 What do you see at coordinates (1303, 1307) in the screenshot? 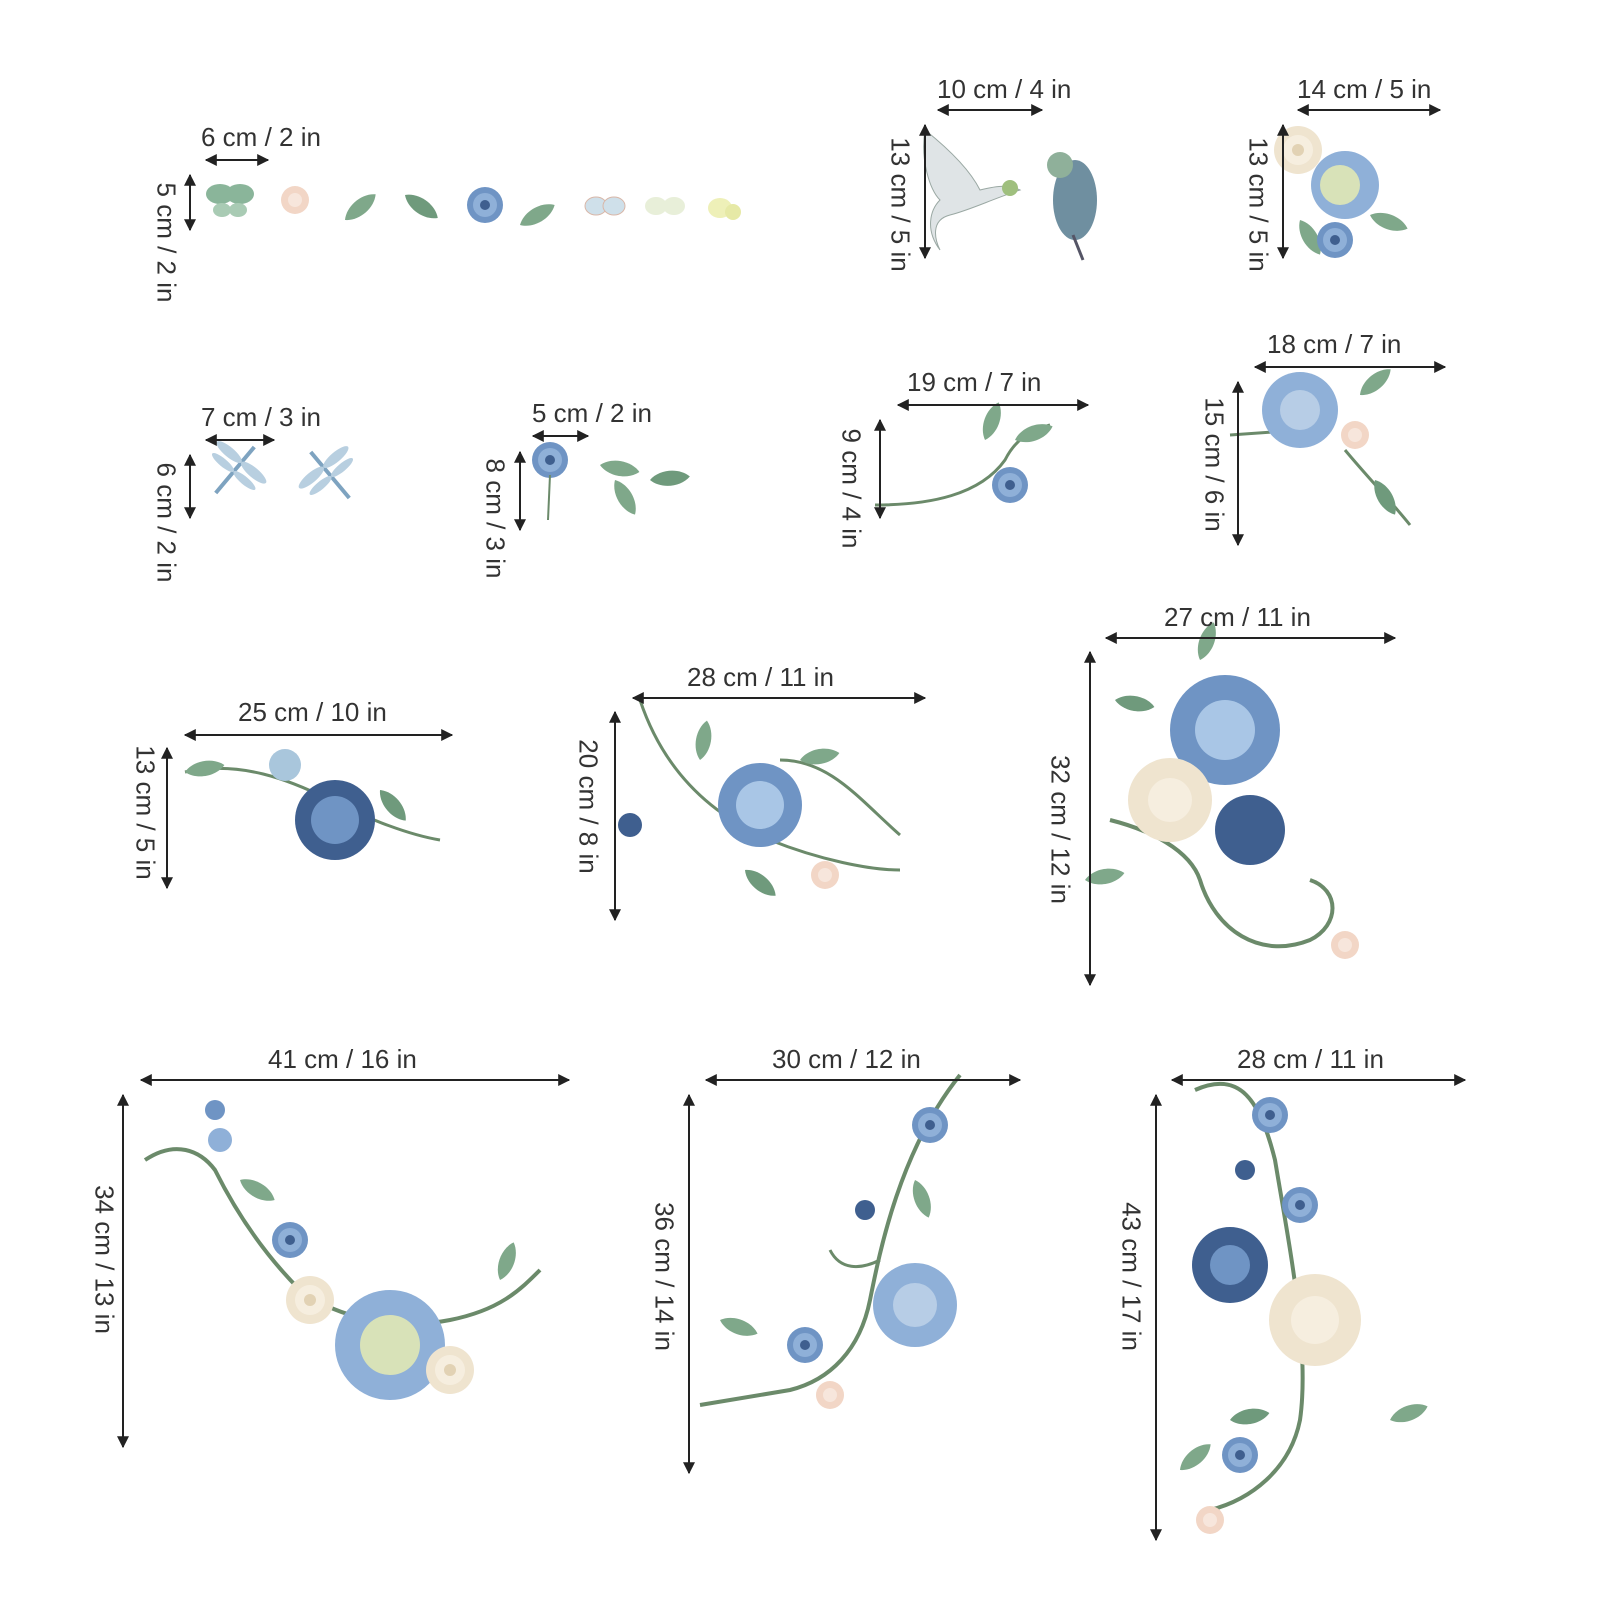
I see `tall-floral-vine-sticker` at bounding box center [1303, 1307].